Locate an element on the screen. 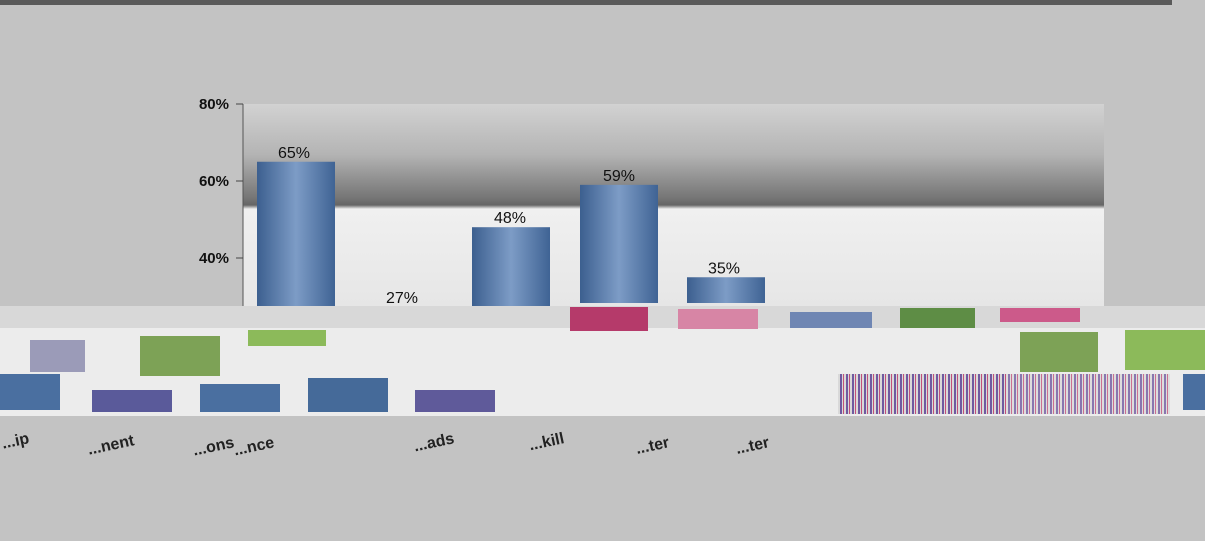 This screenshot has width=1205, height=541. data-label: 48% is located at coordinates (510, 218).